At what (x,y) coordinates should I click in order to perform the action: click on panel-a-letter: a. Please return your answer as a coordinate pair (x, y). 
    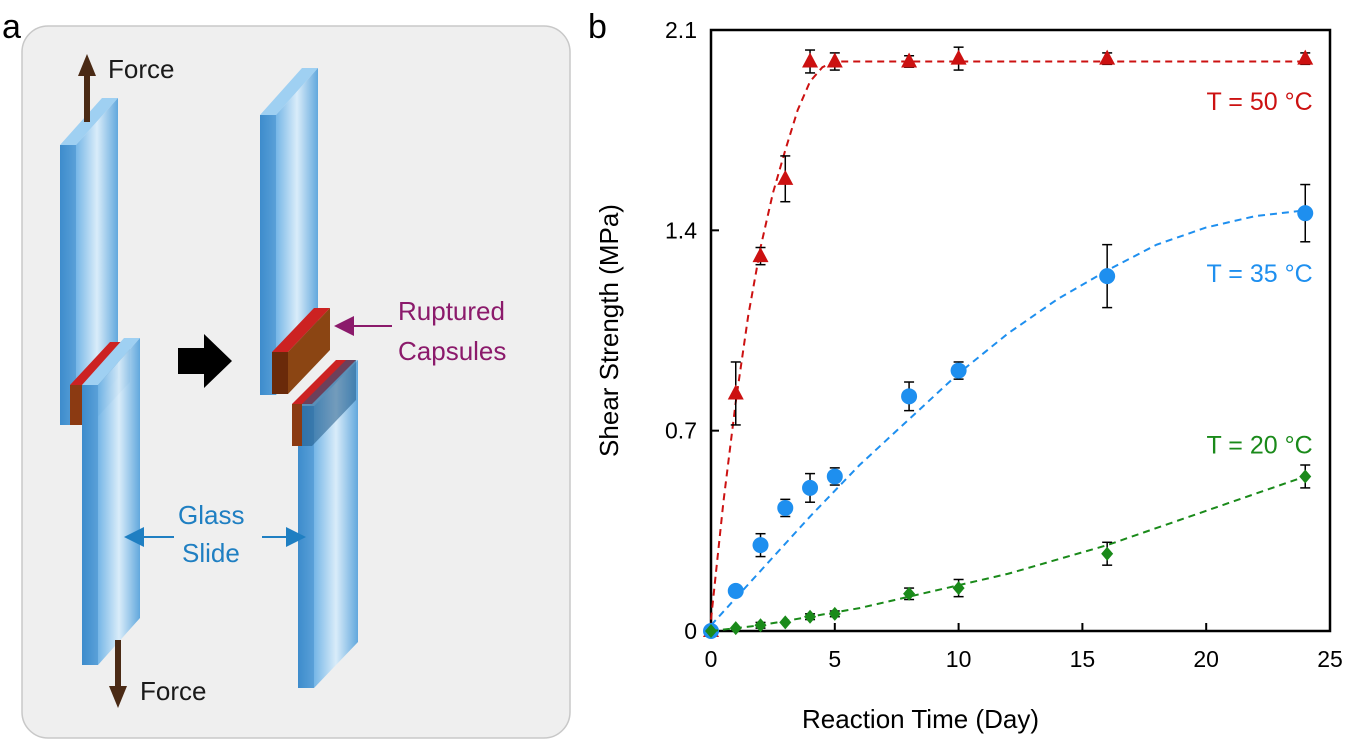
    Looking at the image, I should click on (11, 27).